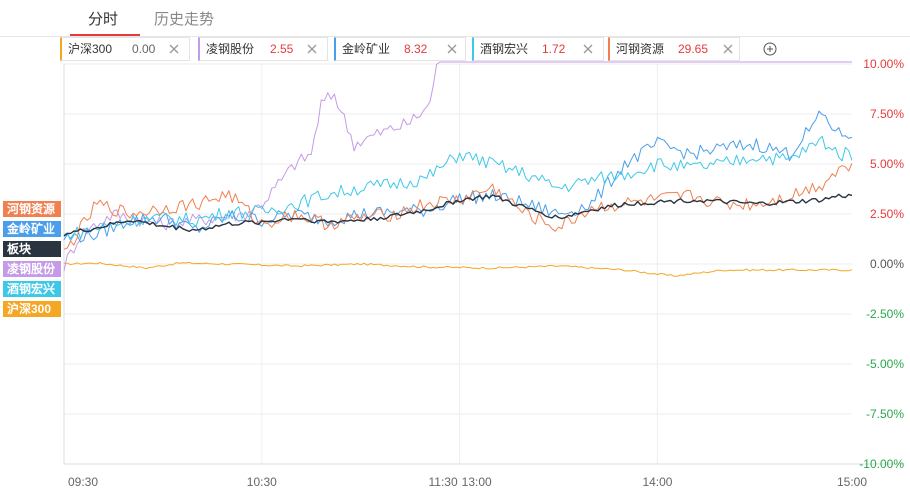  I want to click on active-tab-indicator, so click(105, 35).